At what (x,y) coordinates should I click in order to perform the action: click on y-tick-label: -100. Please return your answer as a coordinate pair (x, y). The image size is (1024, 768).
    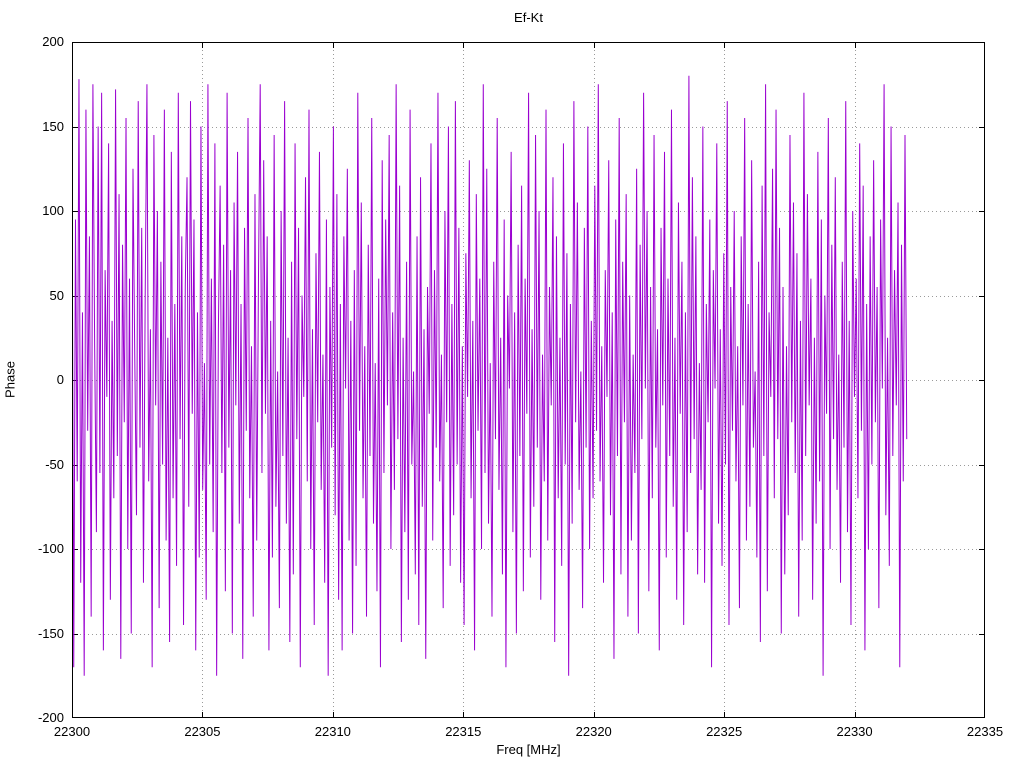
    Looking at the image, I should click on (50, 548).